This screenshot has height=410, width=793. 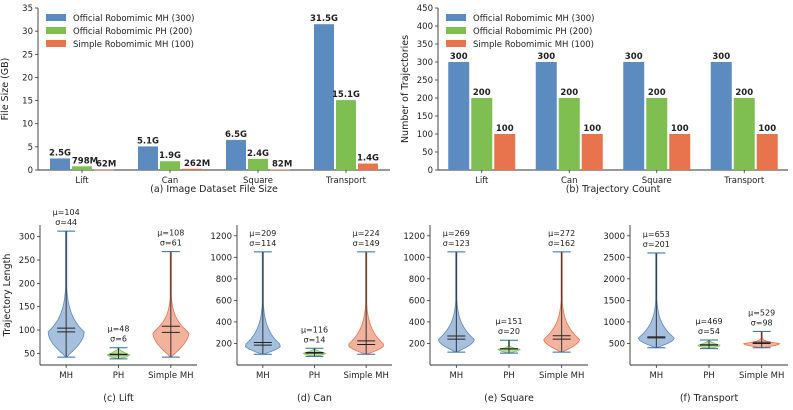 I want to click on y-axis-label: File Size (GB), so click(x=5, y=89).